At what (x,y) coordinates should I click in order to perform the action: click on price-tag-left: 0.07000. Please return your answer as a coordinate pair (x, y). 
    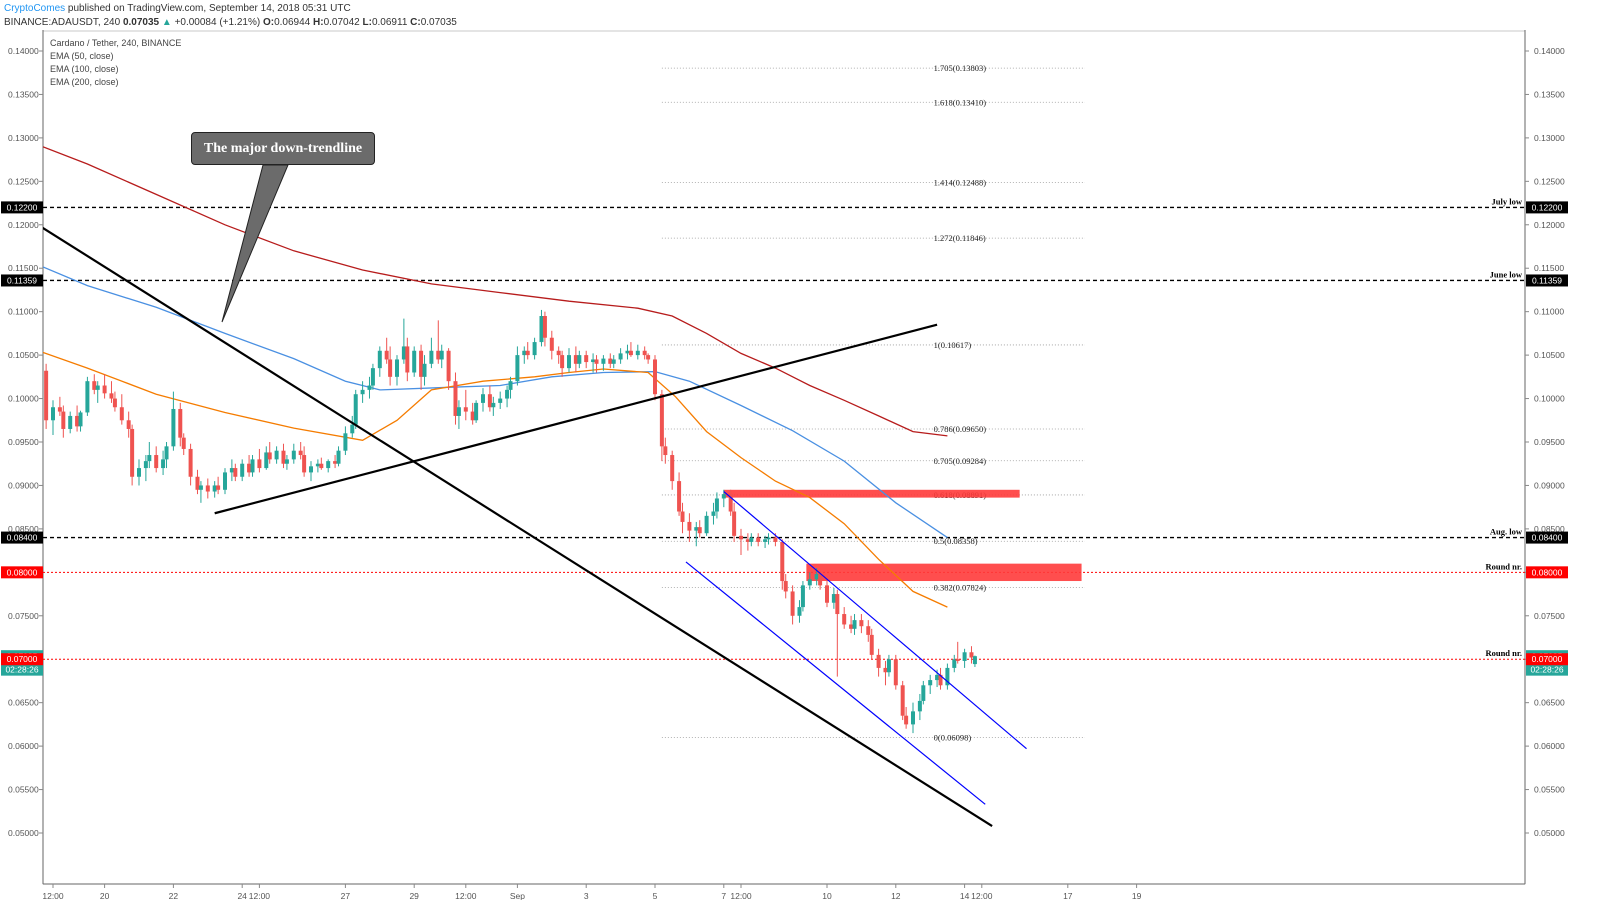
    Looking at the image, I should click on (22, 659).